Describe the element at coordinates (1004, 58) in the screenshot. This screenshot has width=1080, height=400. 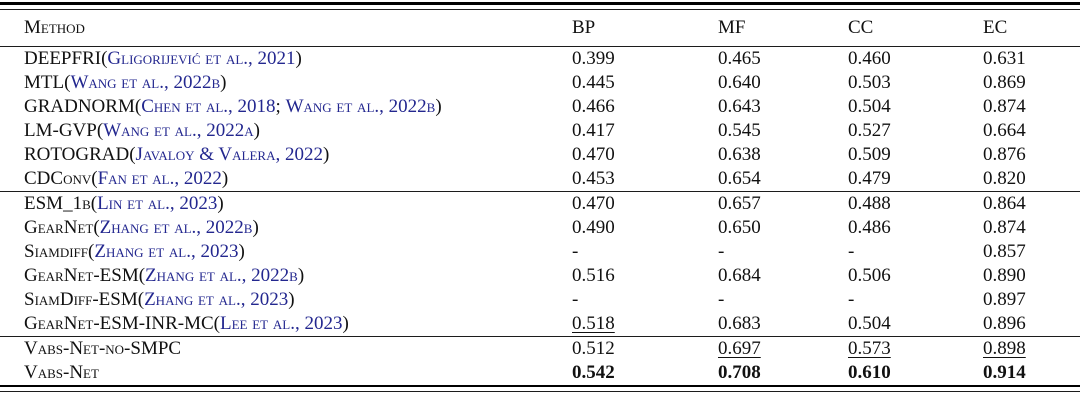
I see `value-cell: 0.631` at that location.